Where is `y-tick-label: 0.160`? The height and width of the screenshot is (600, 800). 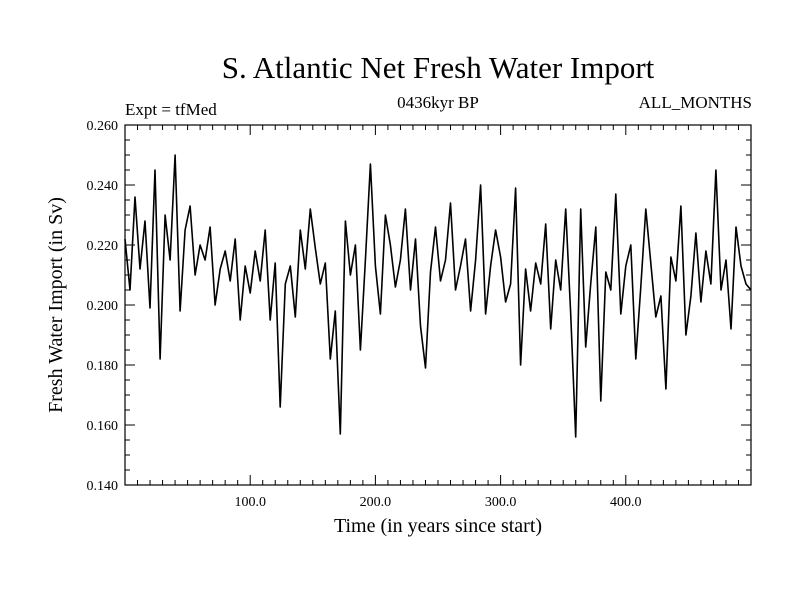 y-tick-label: 0.160 is located at coordinates (103, 426).